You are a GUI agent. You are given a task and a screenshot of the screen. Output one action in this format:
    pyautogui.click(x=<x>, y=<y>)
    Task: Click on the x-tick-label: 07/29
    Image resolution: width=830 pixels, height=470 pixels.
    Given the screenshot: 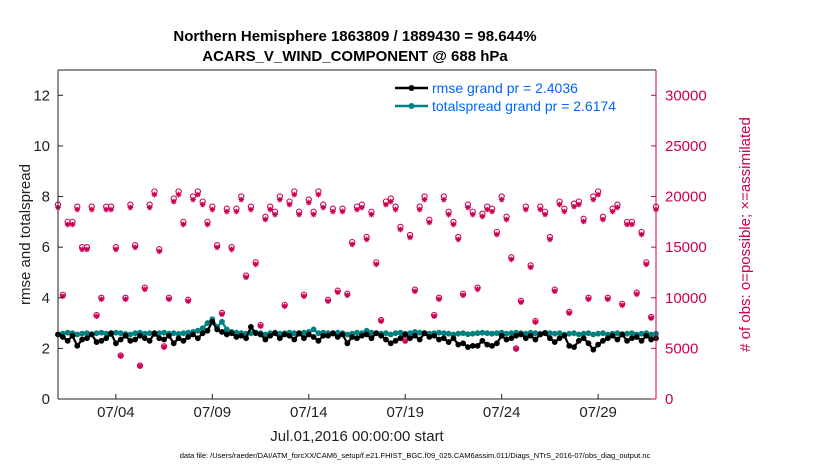 What is the action you would take?
    pyautogui.click(x=598, y=412)
    